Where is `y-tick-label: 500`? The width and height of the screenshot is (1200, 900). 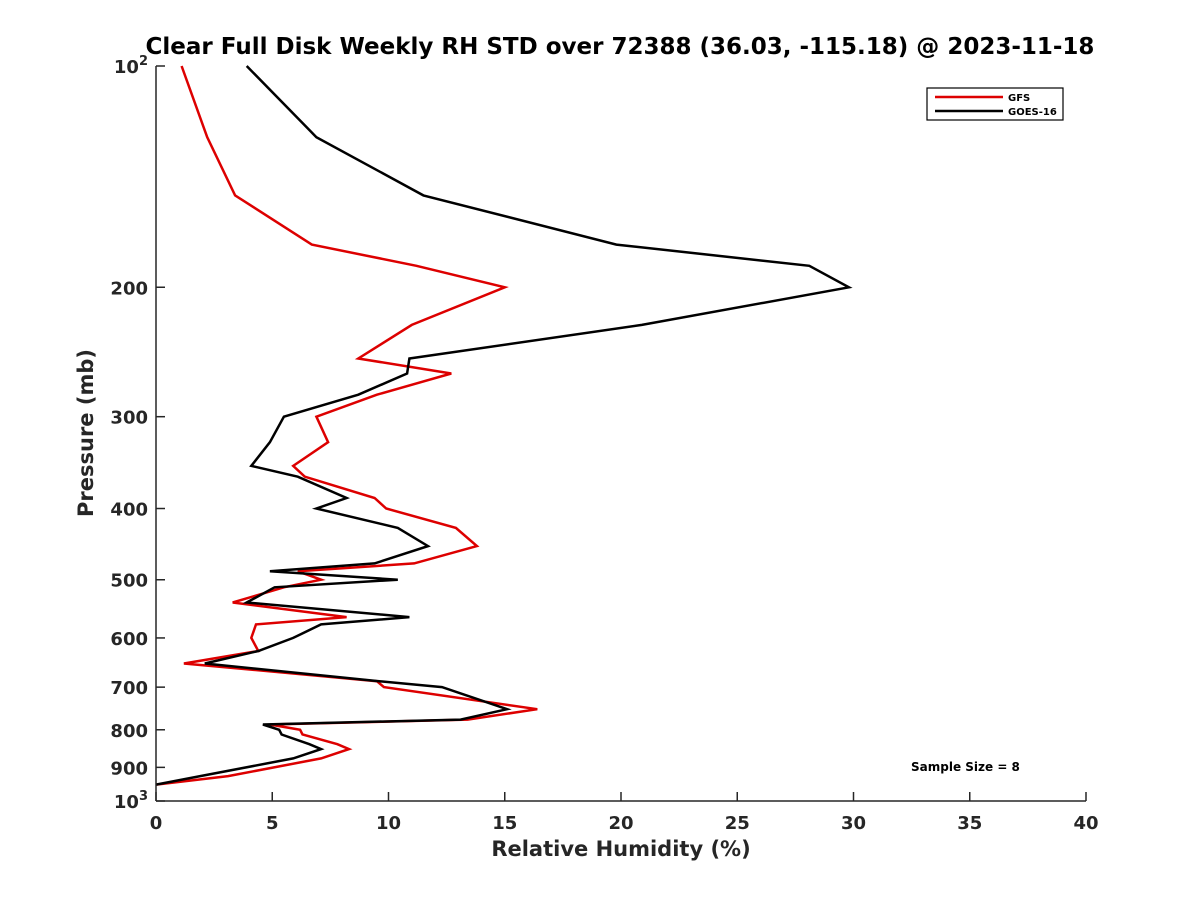 y-tick-label: 500 is located at coordinates (129, 581).